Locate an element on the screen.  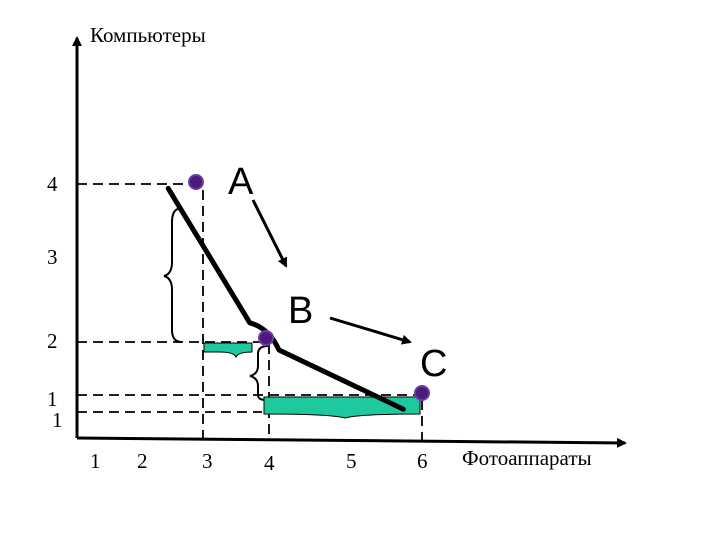
x-tick-label: 3 is located at coordinates (207, 461).